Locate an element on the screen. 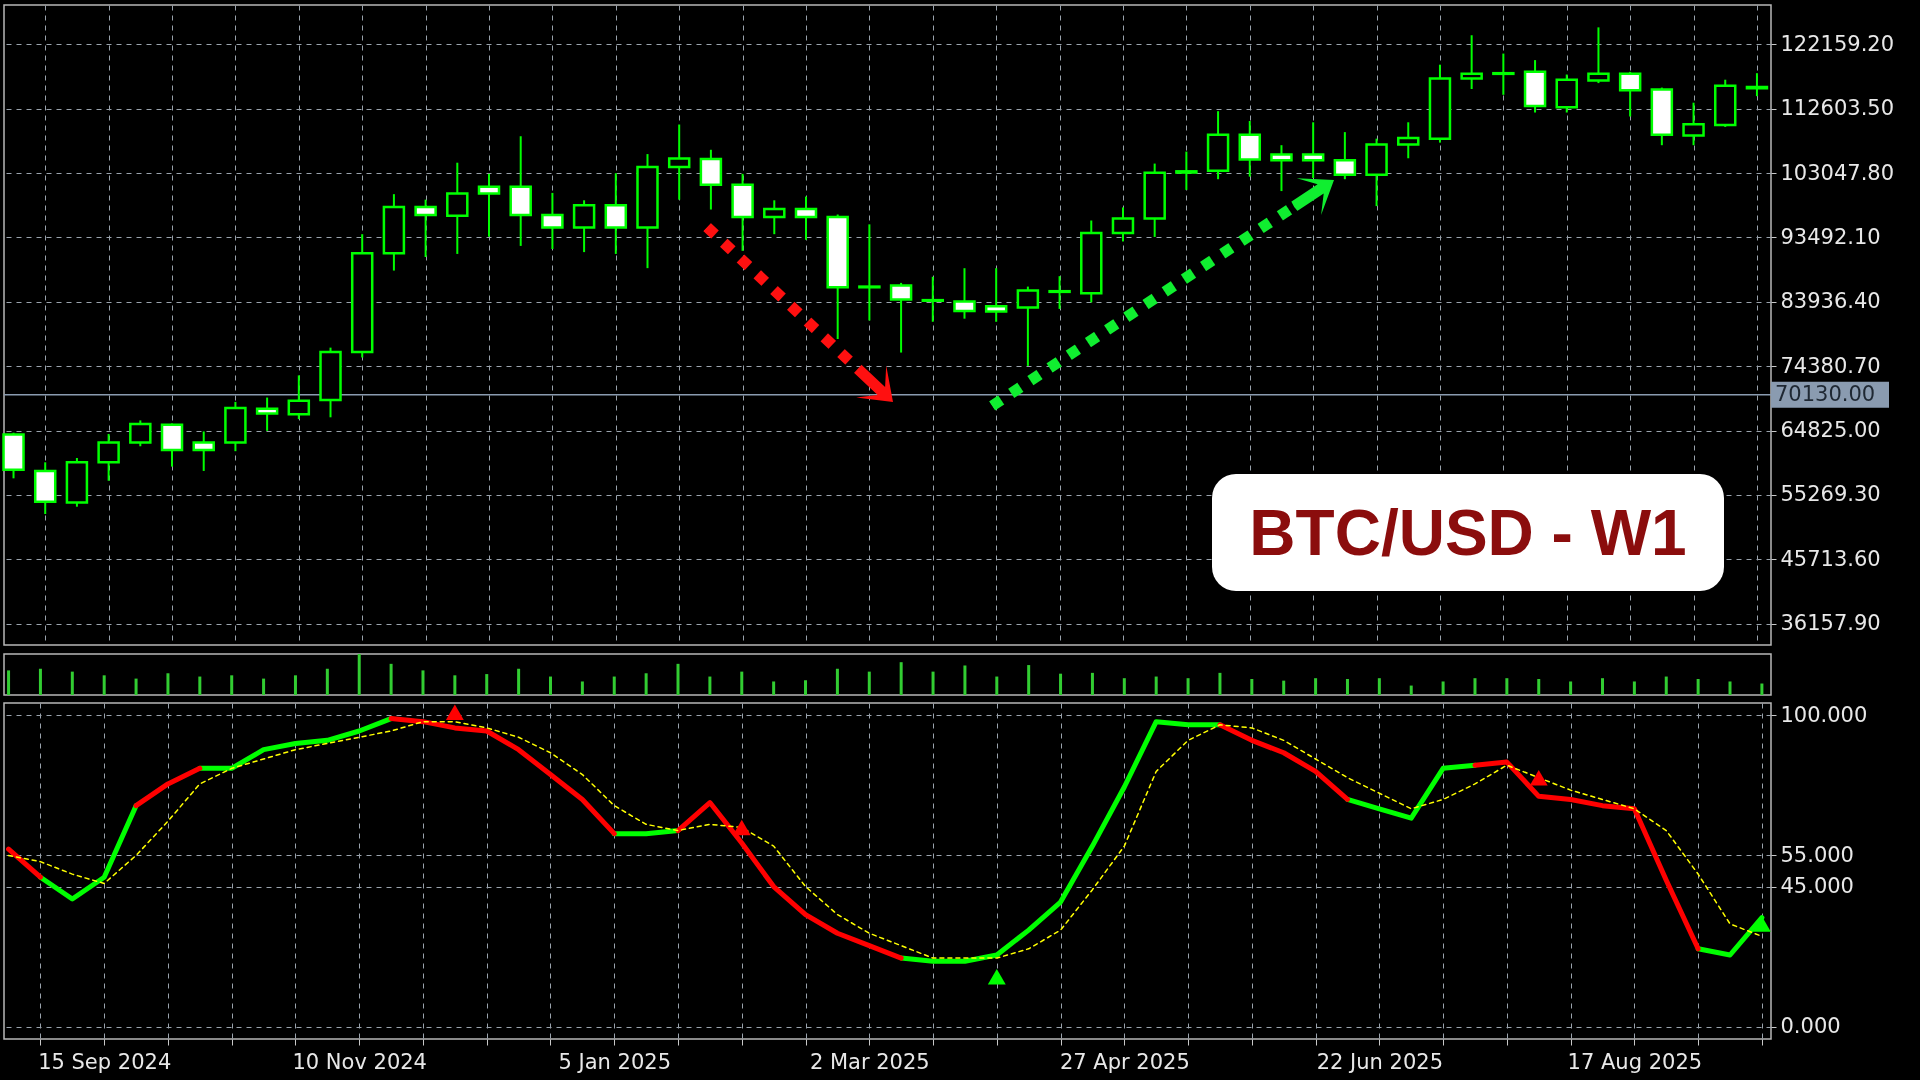  y-tick-label: 45.000 is located at coordinates (1817, 886).